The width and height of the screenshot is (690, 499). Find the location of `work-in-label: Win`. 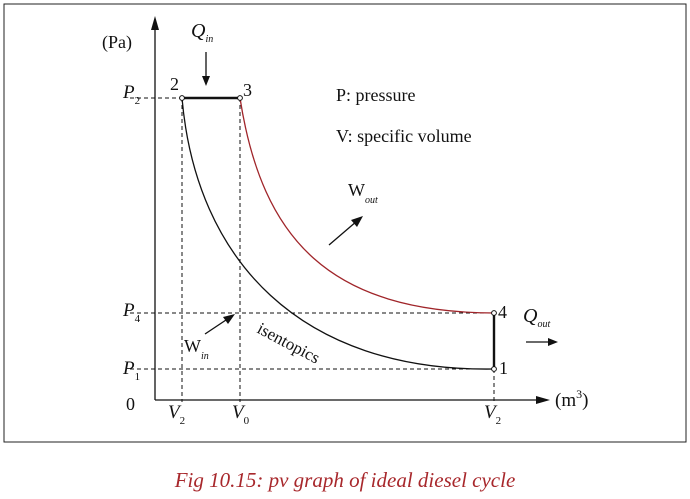

work-in-label: Win is located at coordinates (196, 349).